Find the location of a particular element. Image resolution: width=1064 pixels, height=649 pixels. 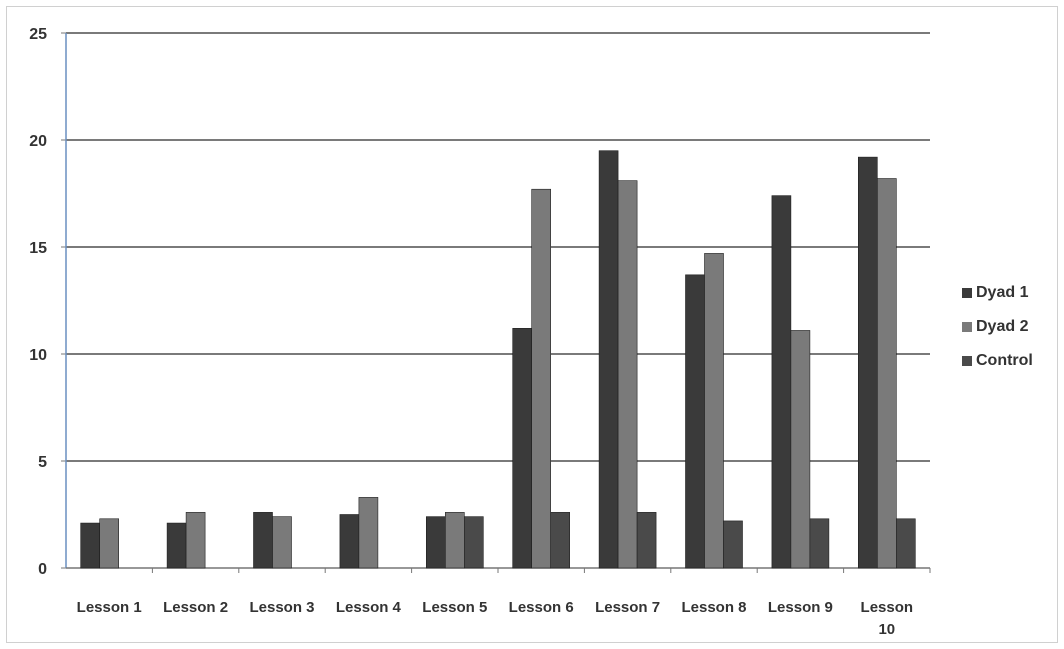

y-tick-label: 5 is located at coordinates (42, 462).